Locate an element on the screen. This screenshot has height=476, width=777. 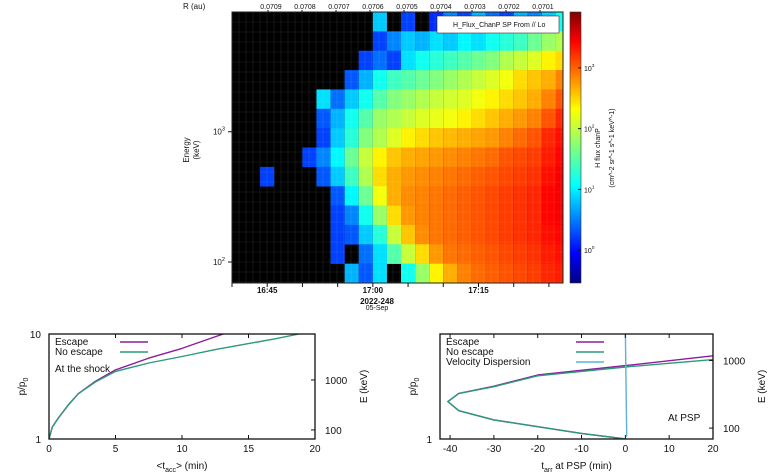
y-axis-label: p/p0 is located at coordinates (23, 387).